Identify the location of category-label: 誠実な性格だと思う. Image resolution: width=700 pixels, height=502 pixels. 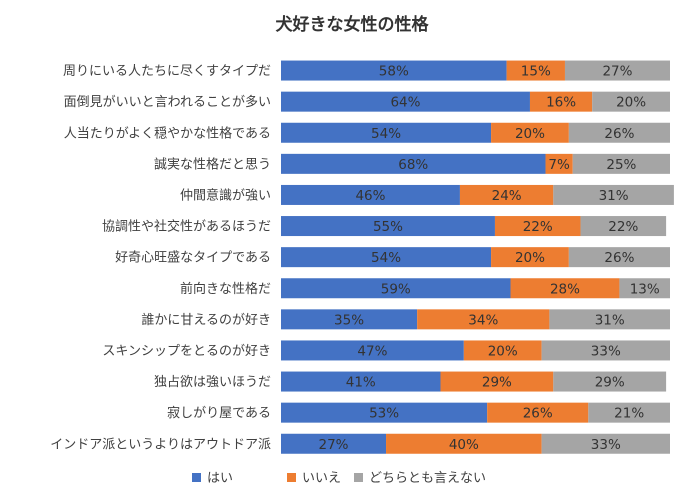
(212, 164).